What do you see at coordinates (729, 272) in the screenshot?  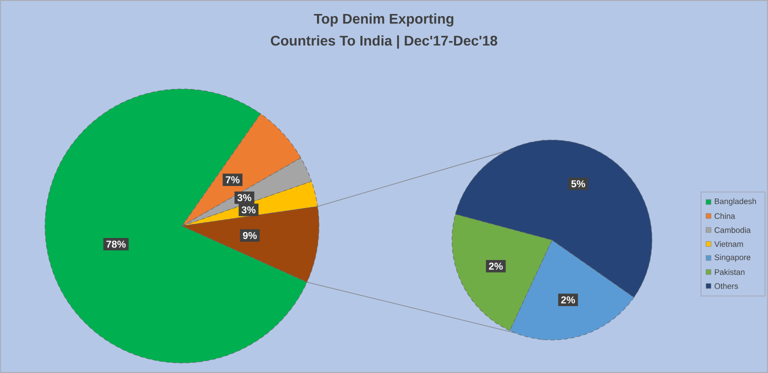 I see `legend-label: Pakistan` at bounding box center [729, 272].